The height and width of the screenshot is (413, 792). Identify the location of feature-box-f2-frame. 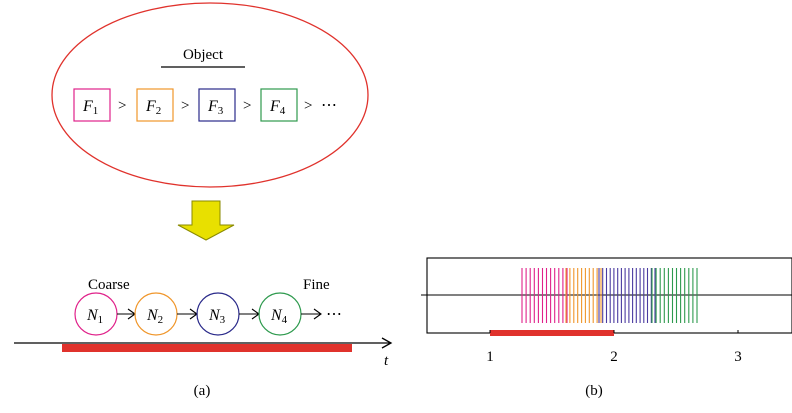
(155, 105).